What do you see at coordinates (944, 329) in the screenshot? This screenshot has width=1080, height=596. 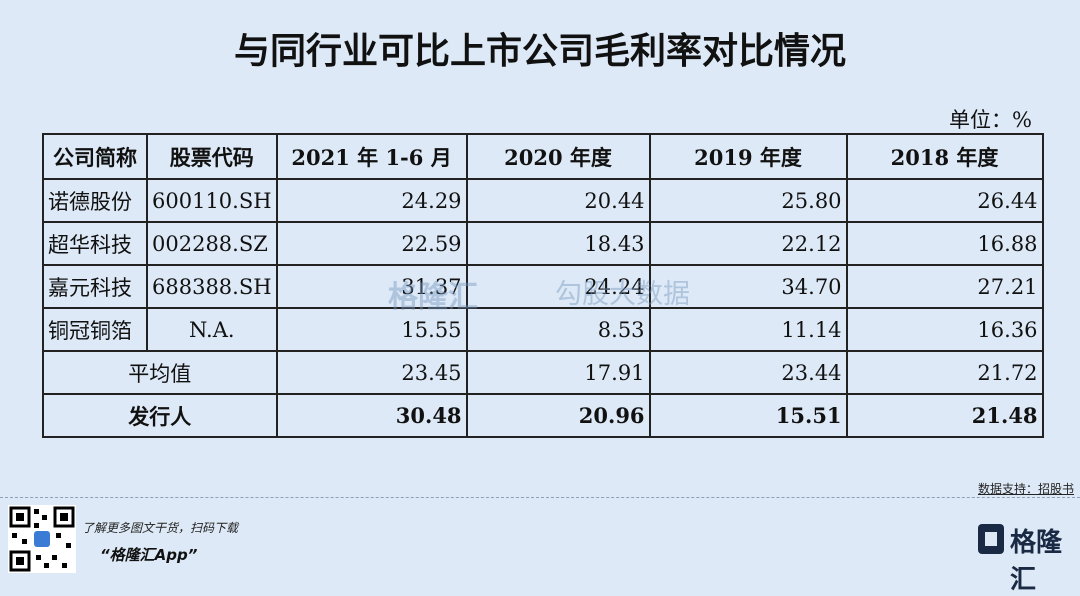 I see `table-cell: 16.36` at bounding box center [944, 329].